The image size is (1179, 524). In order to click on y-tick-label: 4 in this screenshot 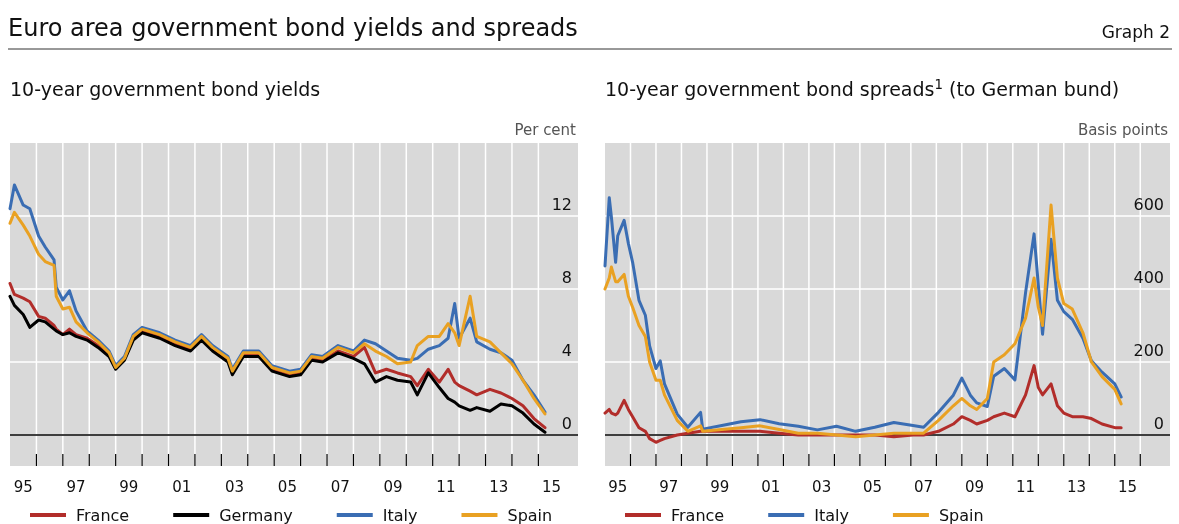, I will do `click(566, 350)`.